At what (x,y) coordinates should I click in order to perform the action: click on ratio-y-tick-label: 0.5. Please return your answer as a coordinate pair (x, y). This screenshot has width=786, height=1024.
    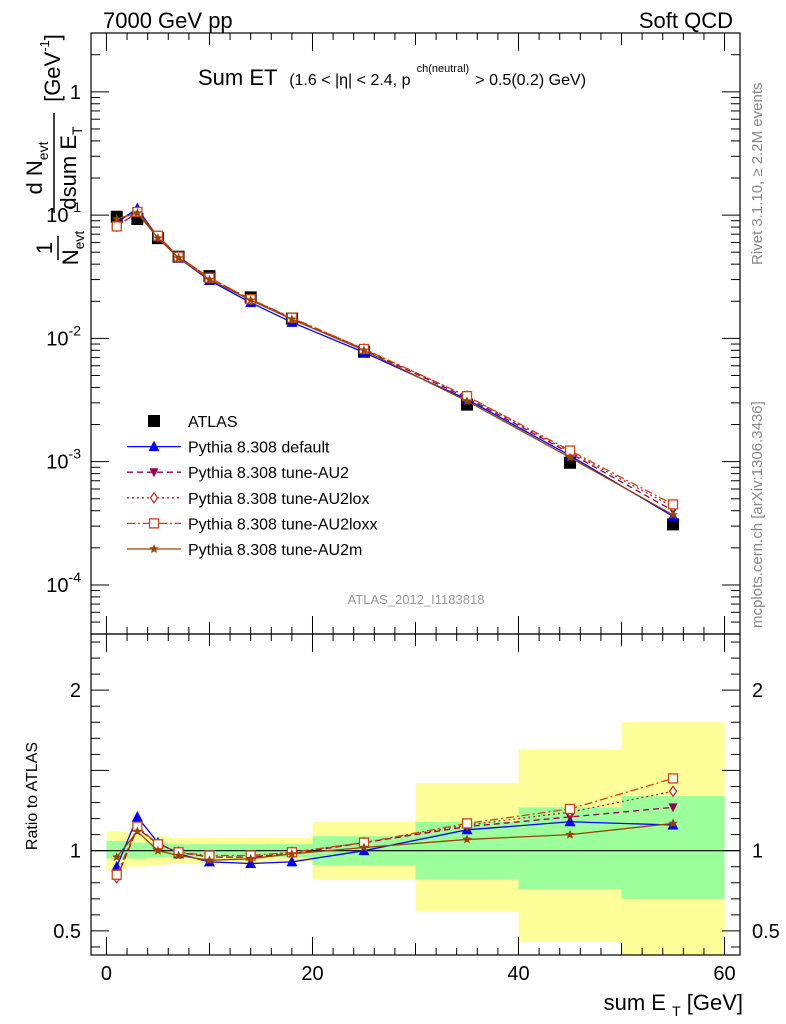
    Looking at the image, I should click on (67, 932).